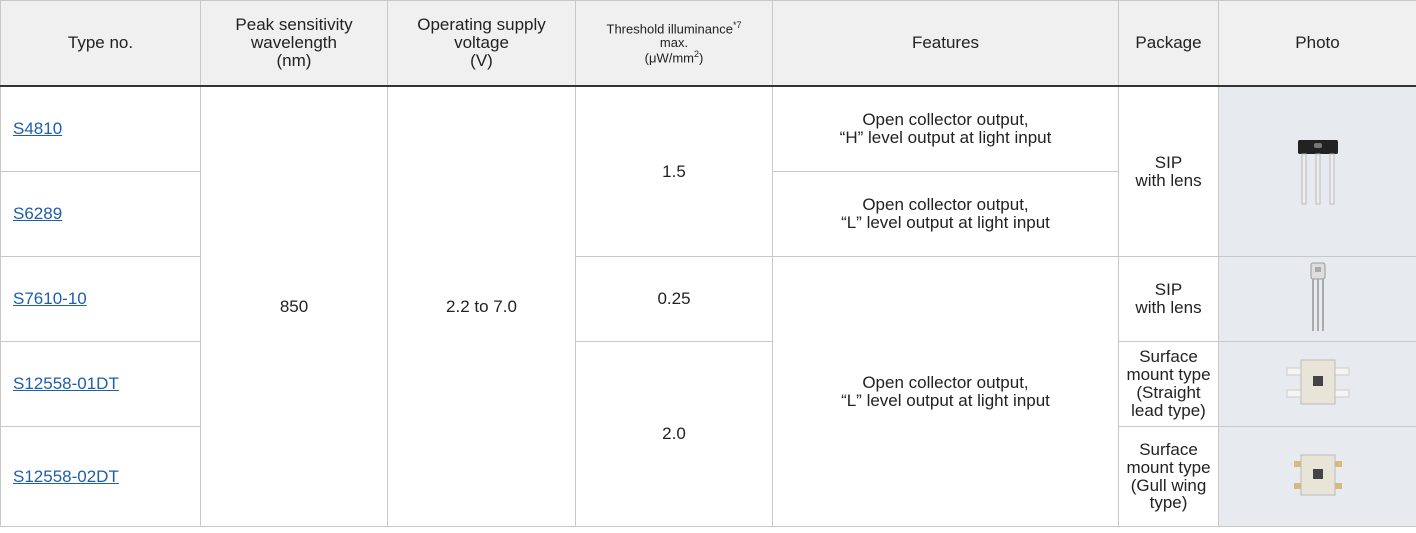  Describe the element at coordinates (701, 58) in the screenshot. I see `header-text: )` at that location.